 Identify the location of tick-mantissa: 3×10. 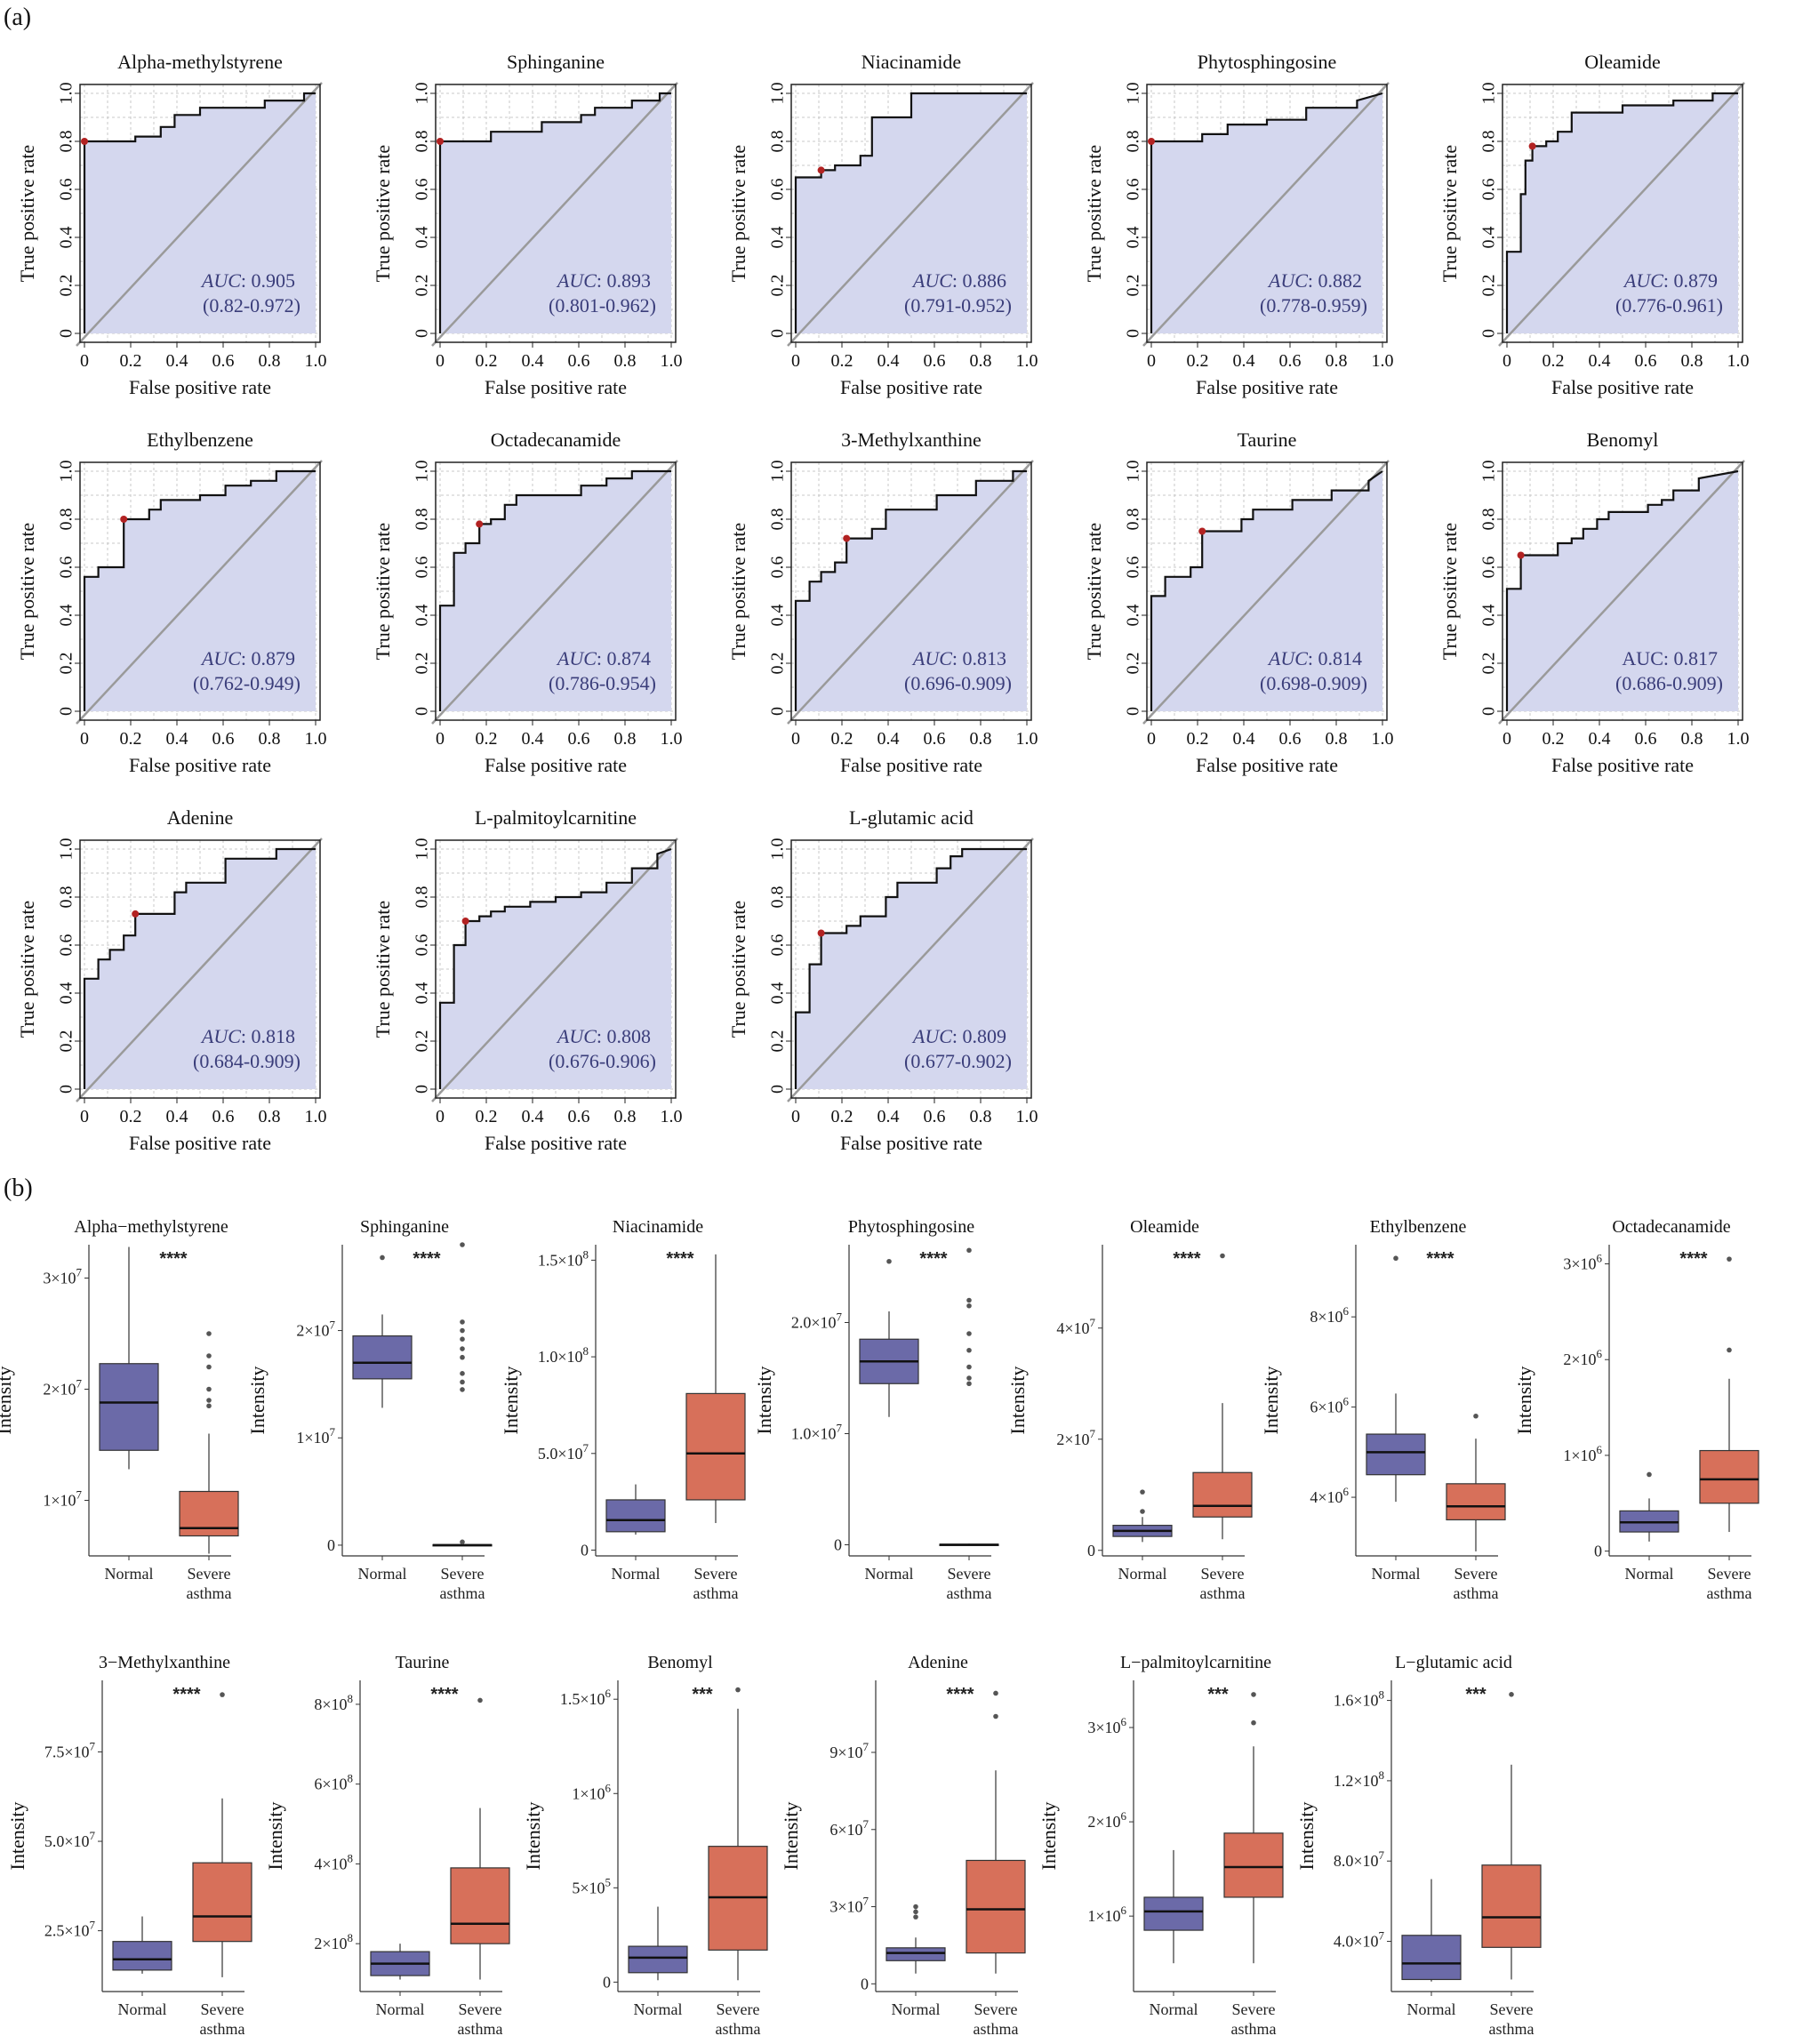
(845, 1907).